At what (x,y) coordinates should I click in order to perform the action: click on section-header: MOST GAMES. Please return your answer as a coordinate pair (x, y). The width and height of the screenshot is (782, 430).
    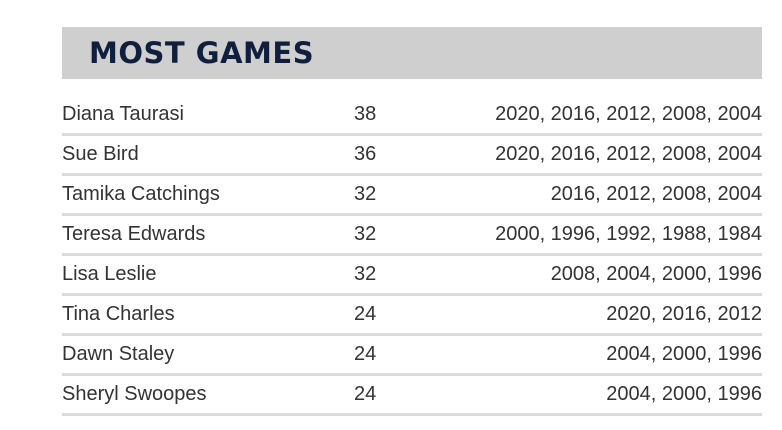
    Looking at the image, I should click on (412, 53).